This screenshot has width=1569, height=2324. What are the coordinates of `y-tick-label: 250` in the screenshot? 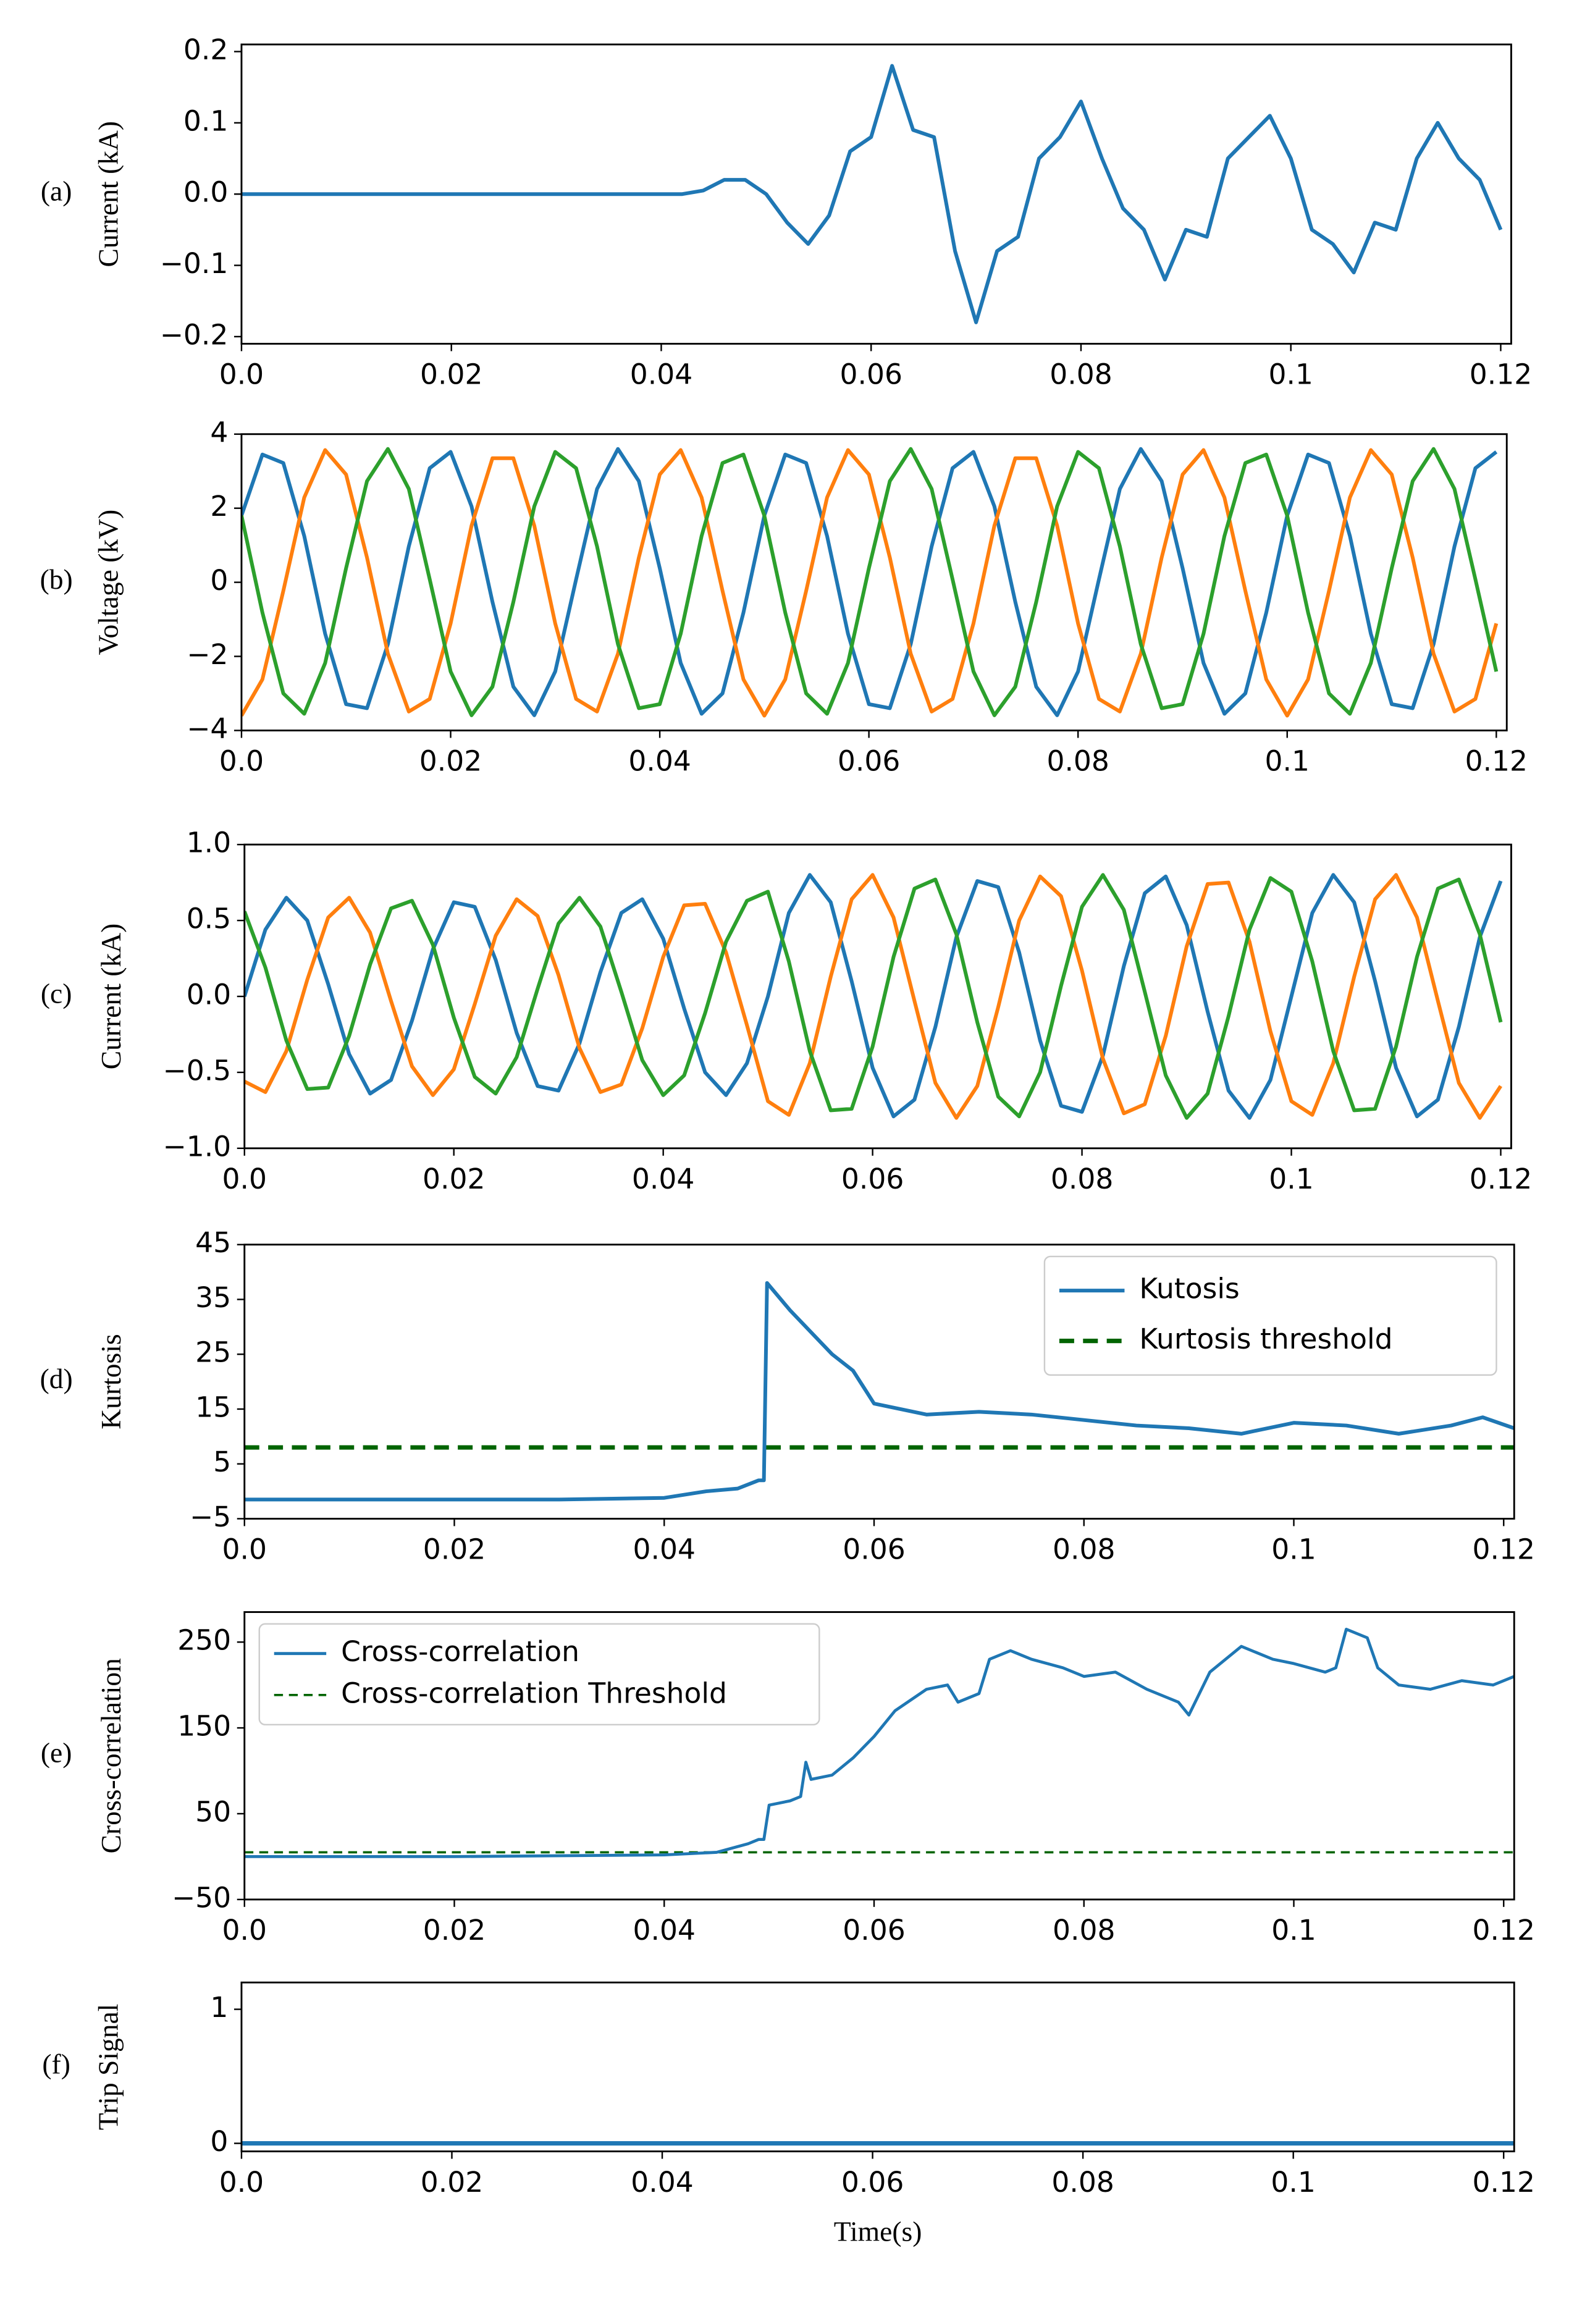 It's located at (204, 1640).